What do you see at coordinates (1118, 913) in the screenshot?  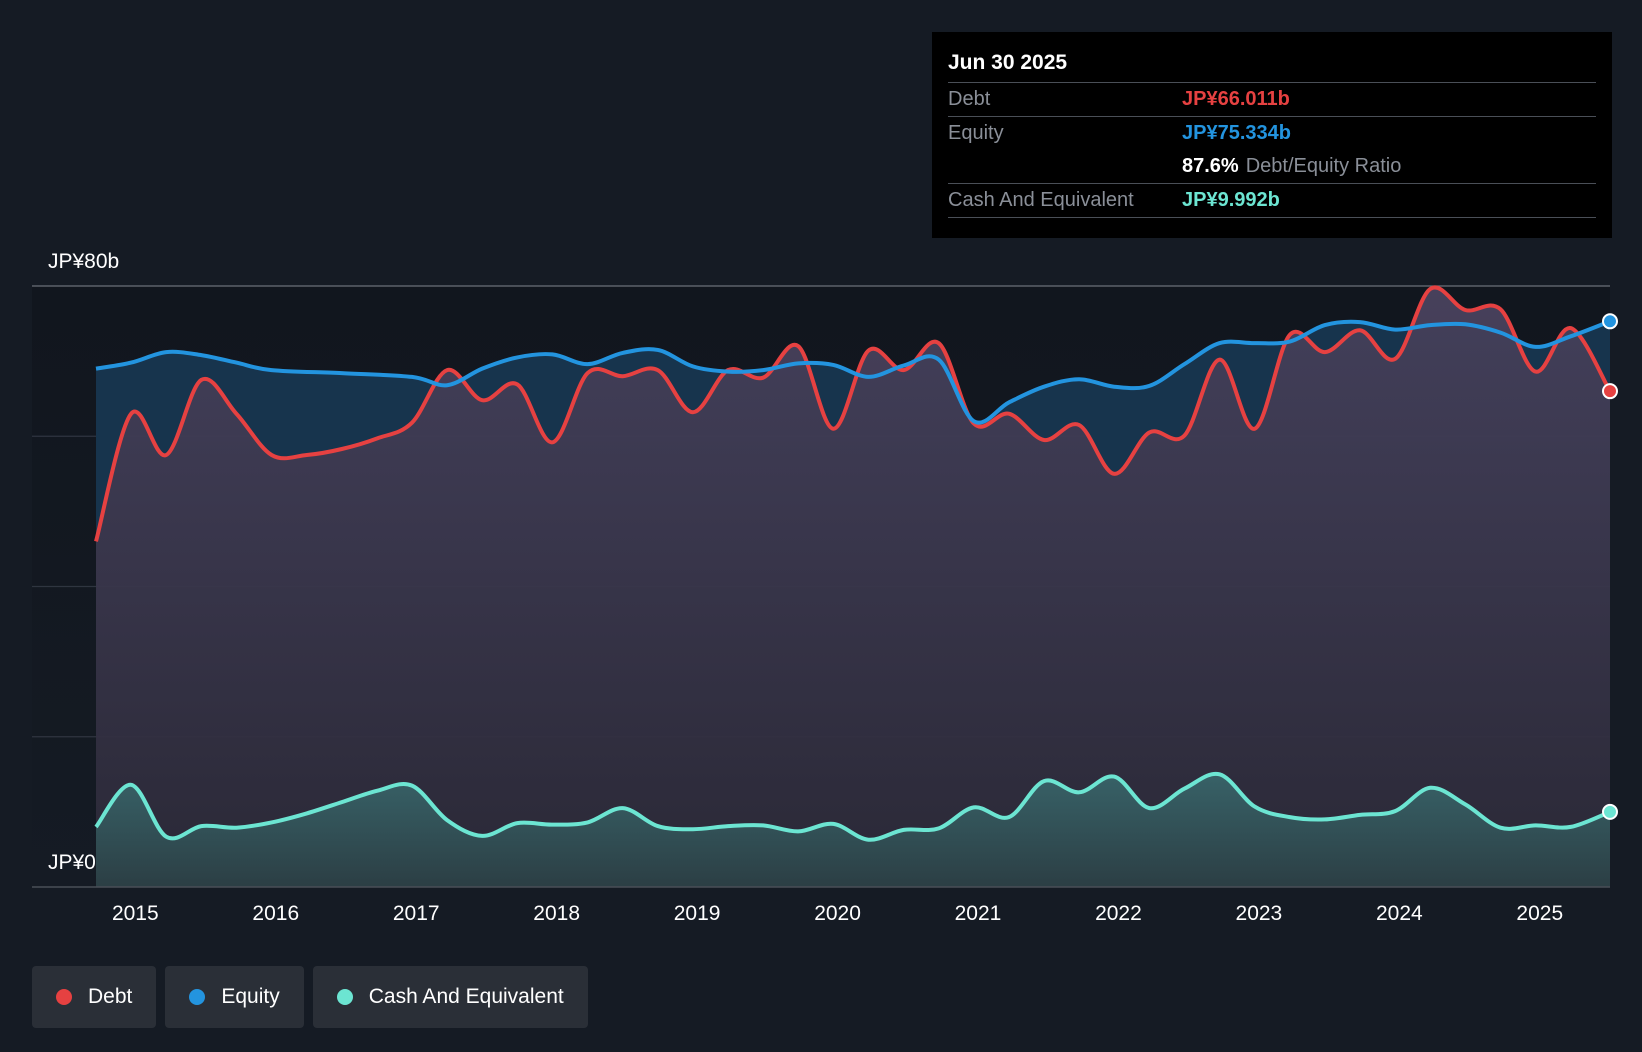 I see `x-tick-label: 2022` at bounding box center [1118, 913].